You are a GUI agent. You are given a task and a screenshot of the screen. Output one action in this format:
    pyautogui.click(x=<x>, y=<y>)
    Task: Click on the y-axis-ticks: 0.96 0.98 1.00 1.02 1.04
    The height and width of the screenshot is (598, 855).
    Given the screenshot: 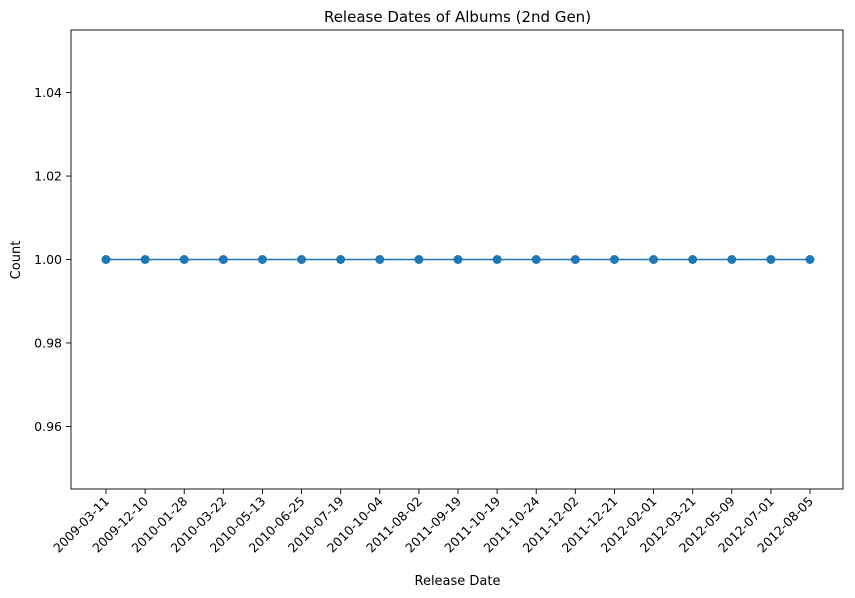 What is the action you would take?
    pyautogui.click(x=52, y=259)
    